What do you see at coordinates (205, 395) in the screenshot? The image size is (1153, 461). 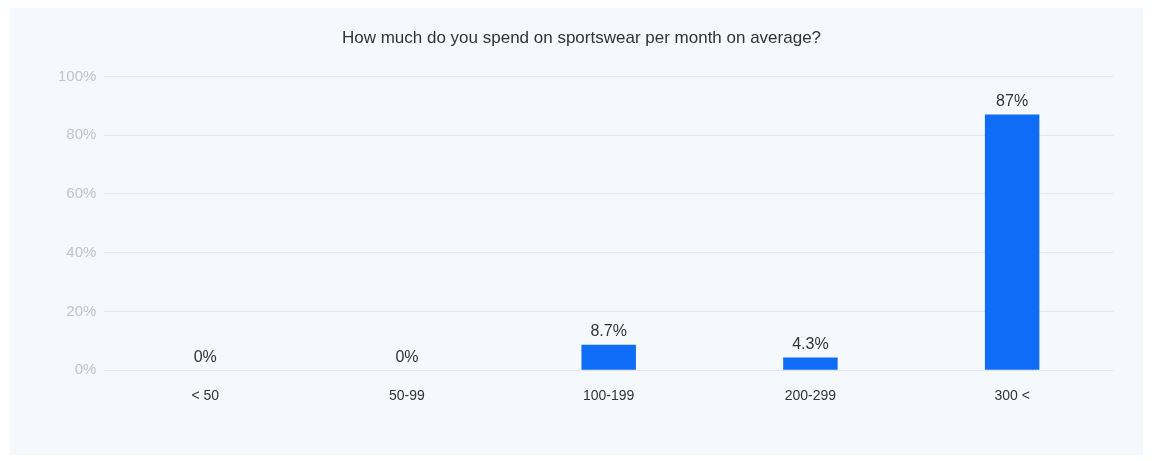 I see `x-tick-label: < 50` at bounding box center [205, 395].